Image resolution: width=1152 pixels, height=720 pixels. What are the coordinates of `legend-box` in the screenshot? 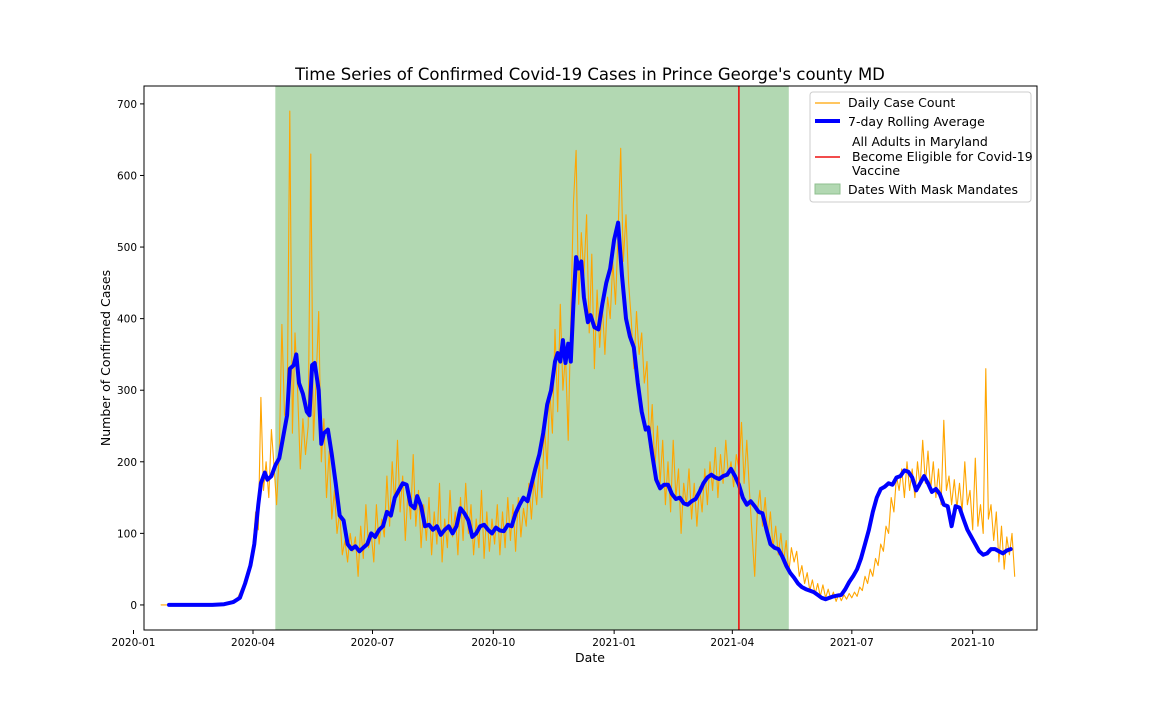 It's located at (920, 147).